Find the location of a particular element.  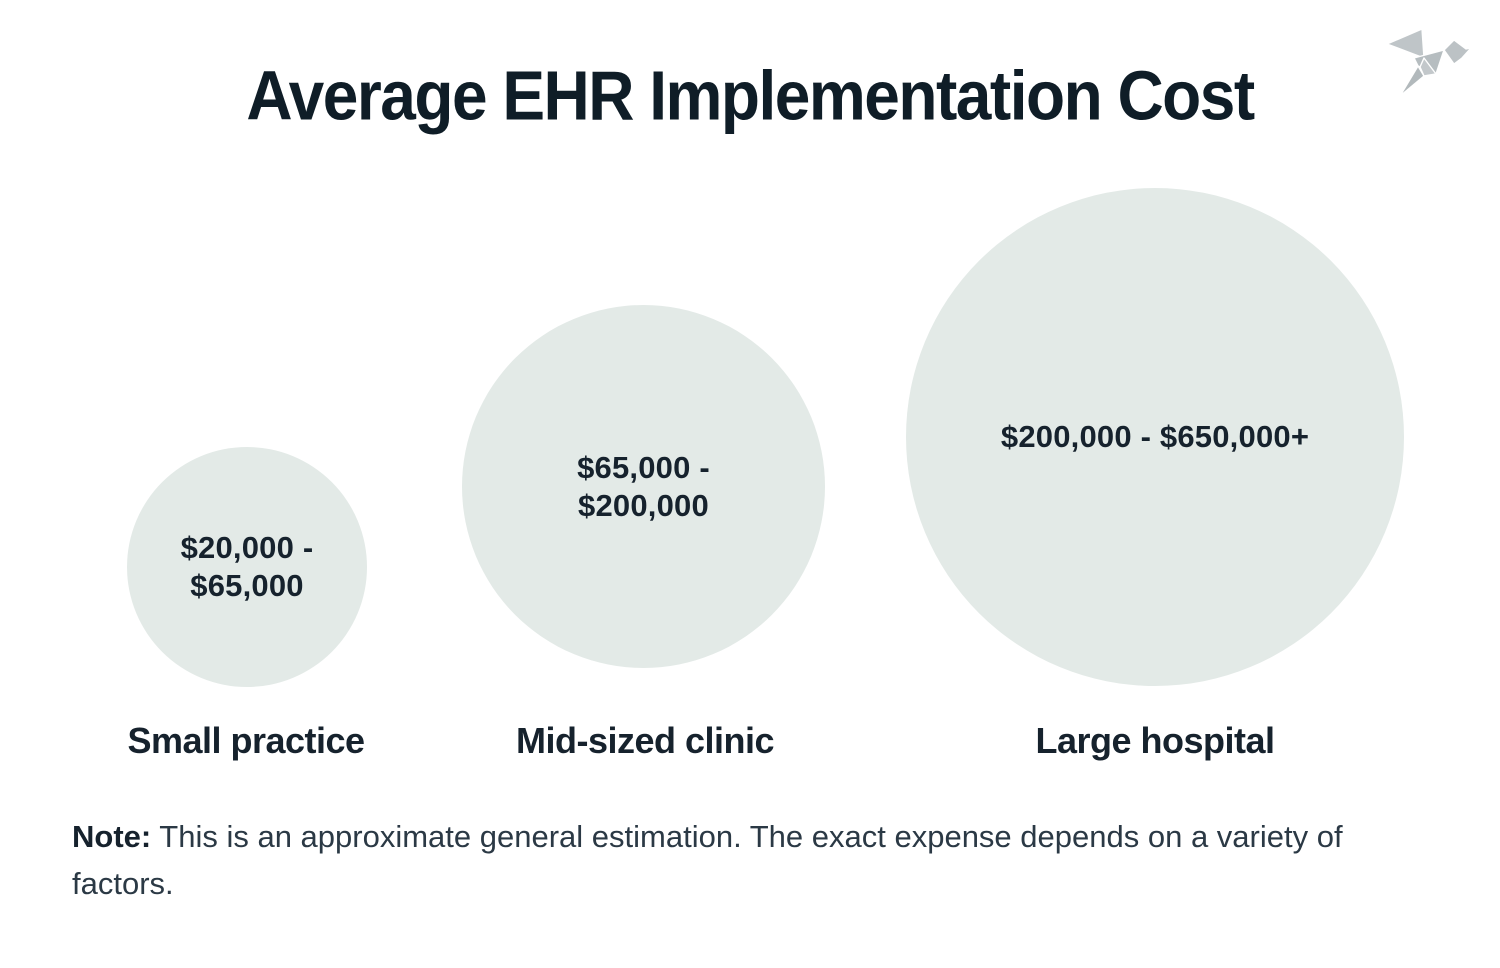

bubble-value-small-practice: $20,000 - $65,000 is located at coordinates (247, 567).